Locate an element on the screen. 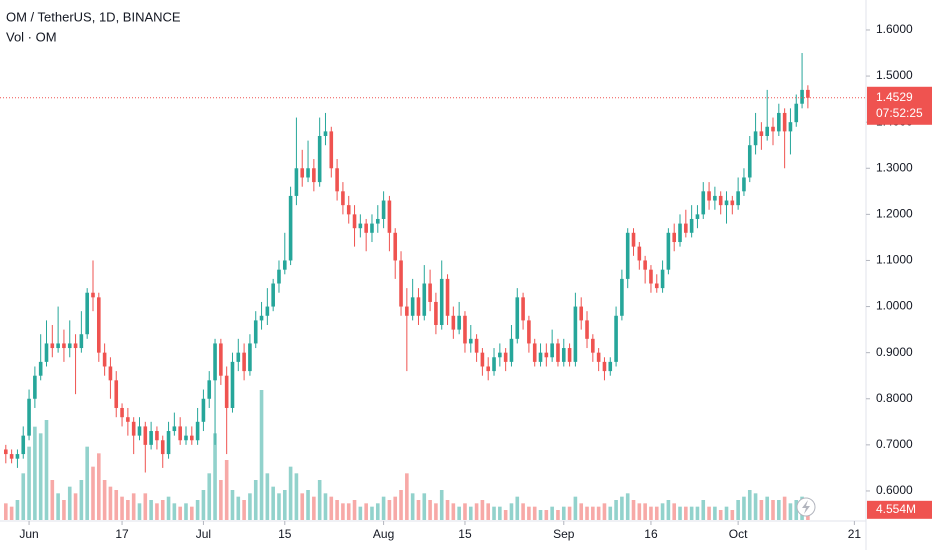  volume-tag-label: 4.554M is located at coordinates (896, 509).